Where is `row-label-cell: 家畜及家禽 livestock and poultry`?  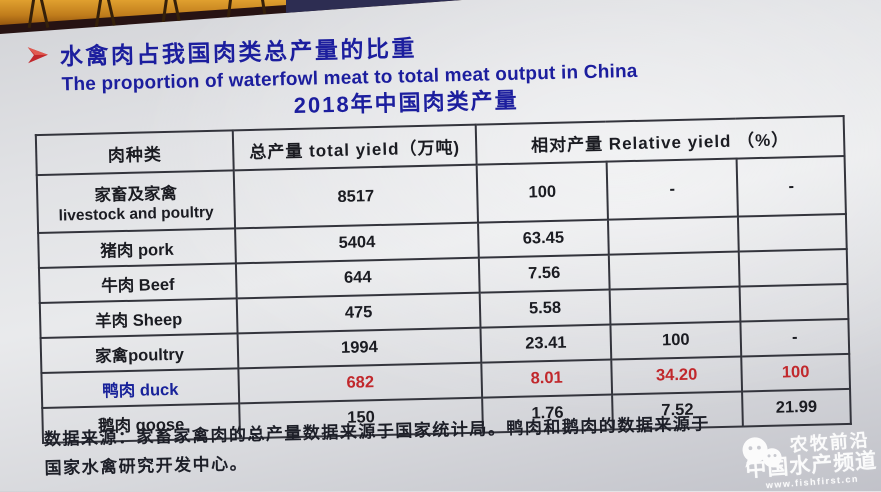 row-label-cell: 家畜及家禽 livestock and poultry is located at coordinates (136, 202).